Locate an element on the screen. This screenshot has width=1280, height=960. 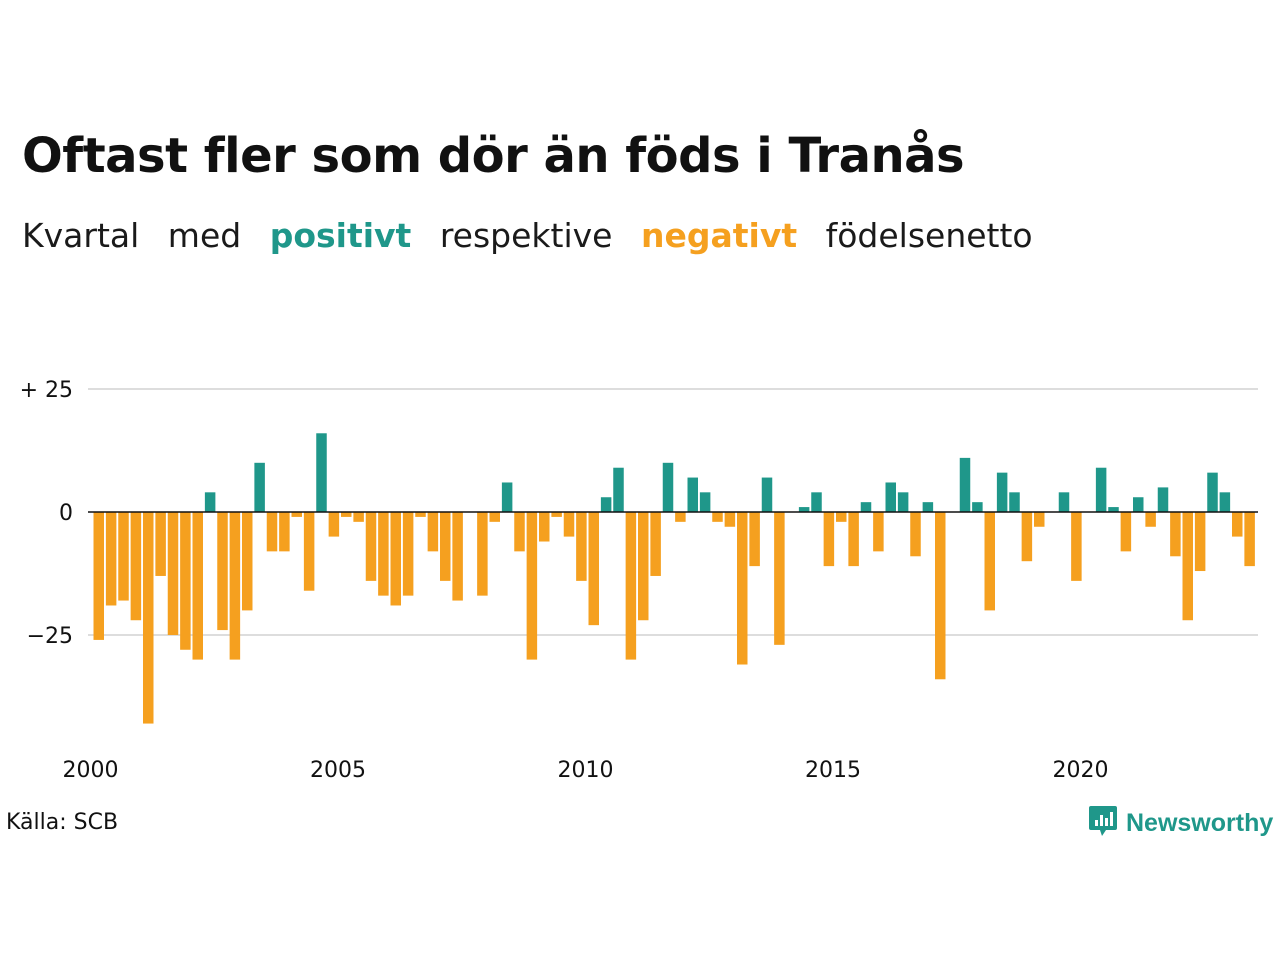
subtitle-positive-label: positivt is located at coordinates (340, 235).